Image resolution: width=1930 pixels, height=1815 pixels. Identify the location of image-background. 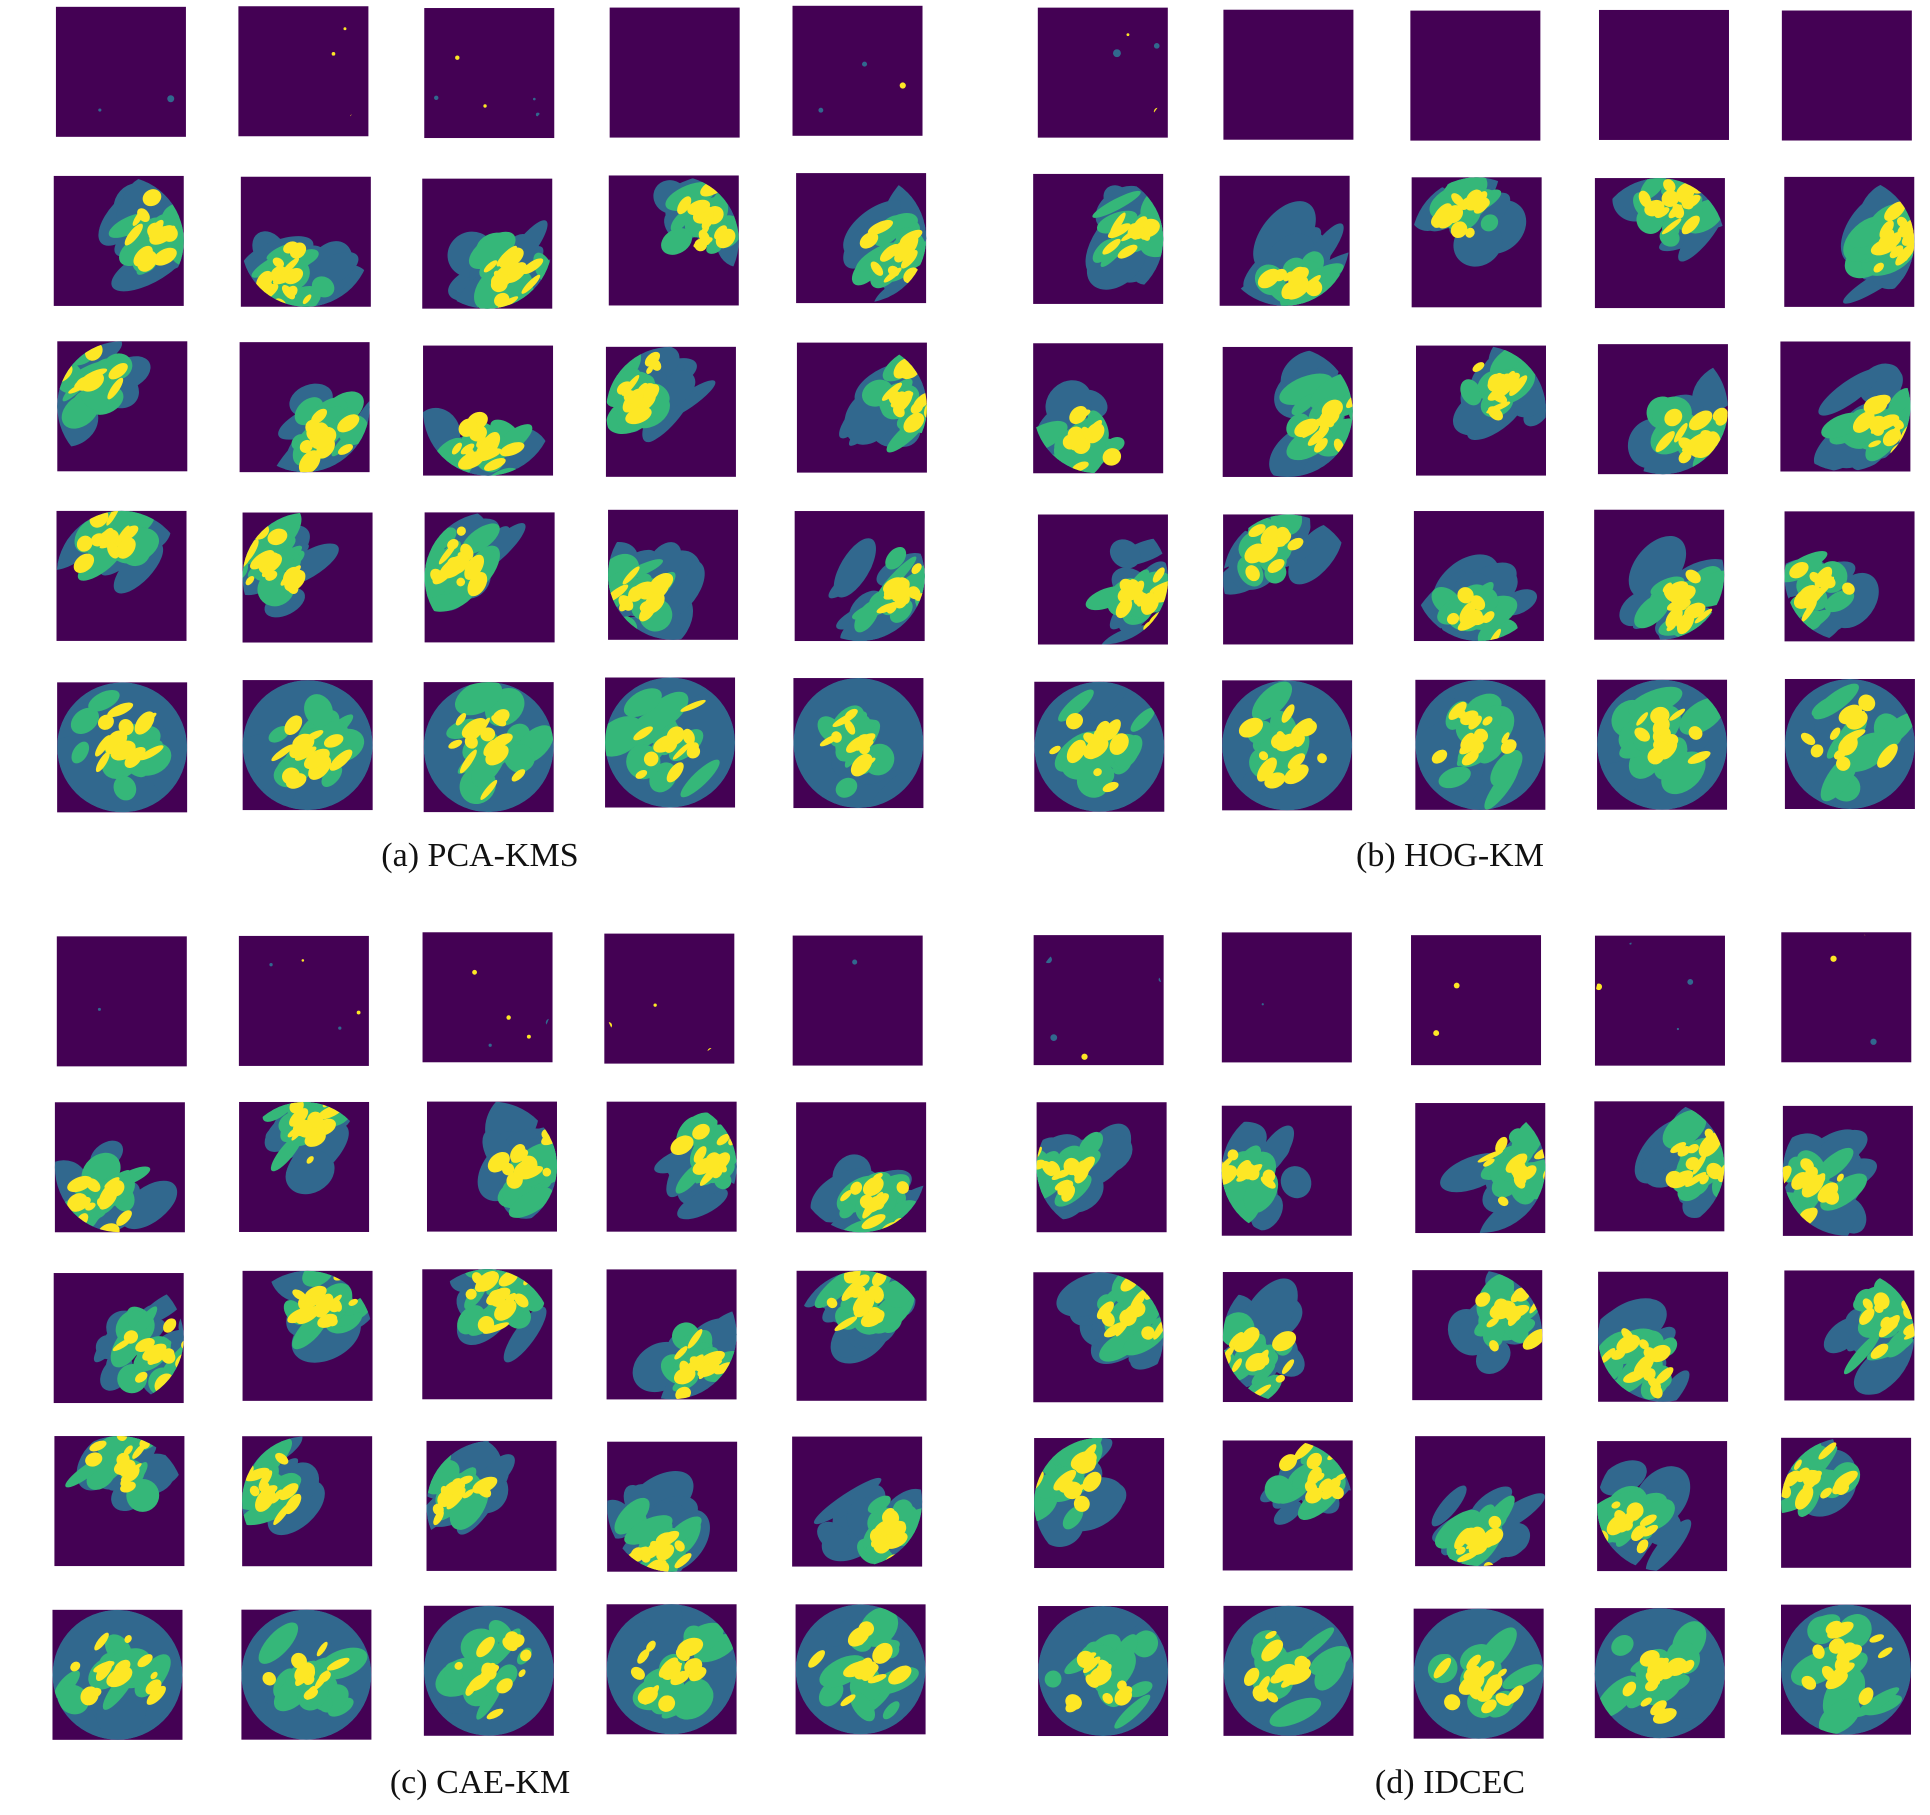
(669, 998).